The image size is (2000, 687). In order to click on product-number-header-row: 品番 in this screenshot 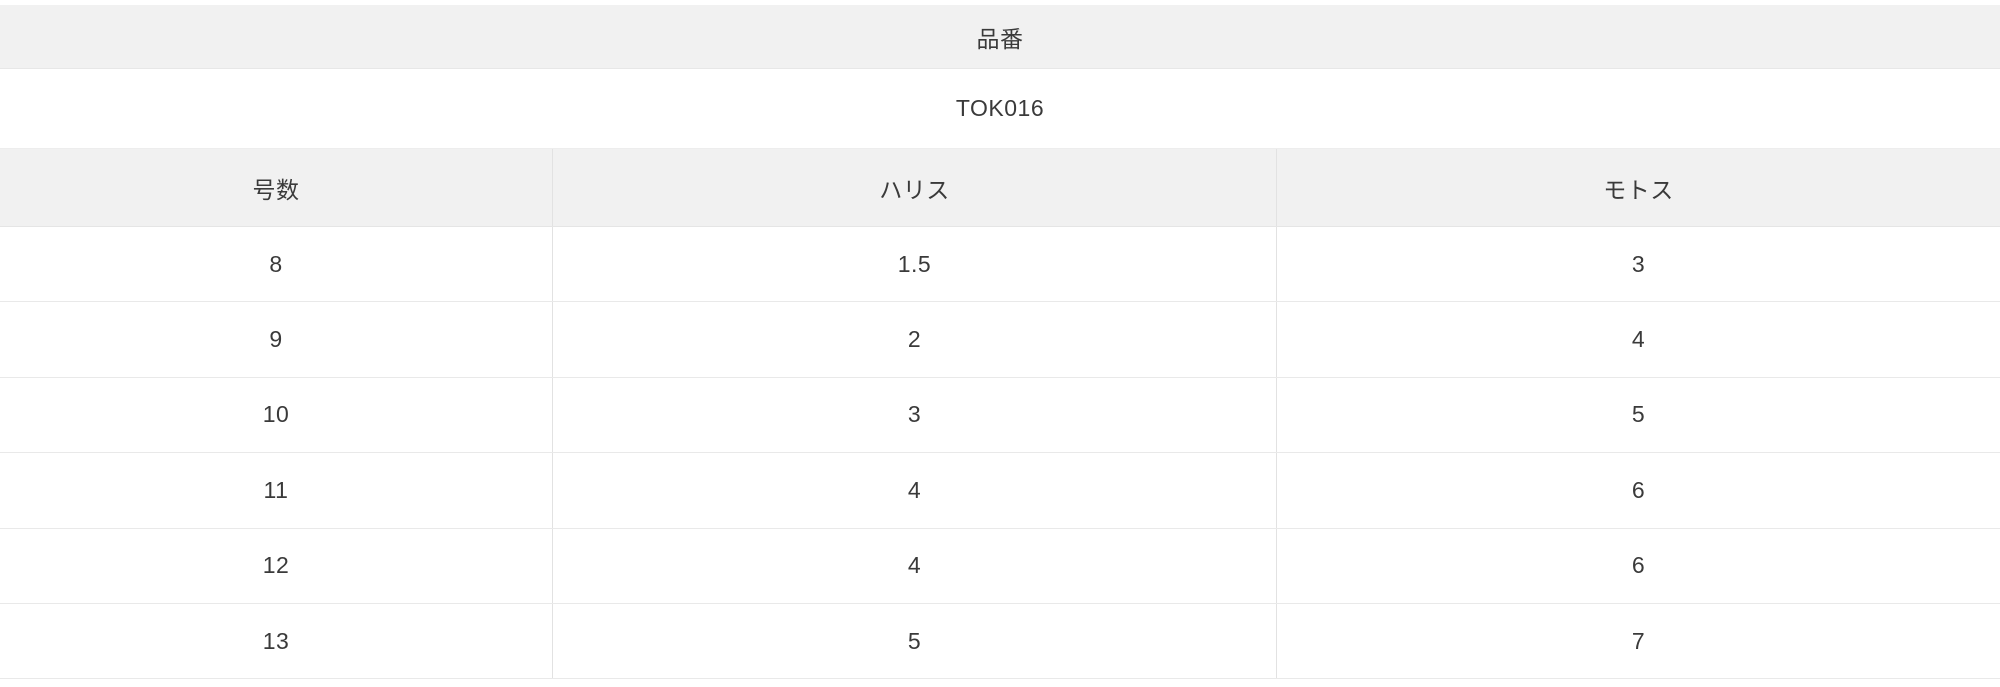, I will do `click(1000, 37)`.